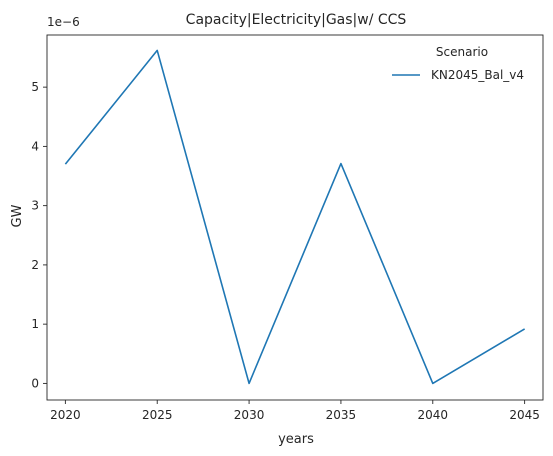  Describe the element at coordinates (341, 415) in the screenshot. I see `x-tick-label: 2035` at that location.